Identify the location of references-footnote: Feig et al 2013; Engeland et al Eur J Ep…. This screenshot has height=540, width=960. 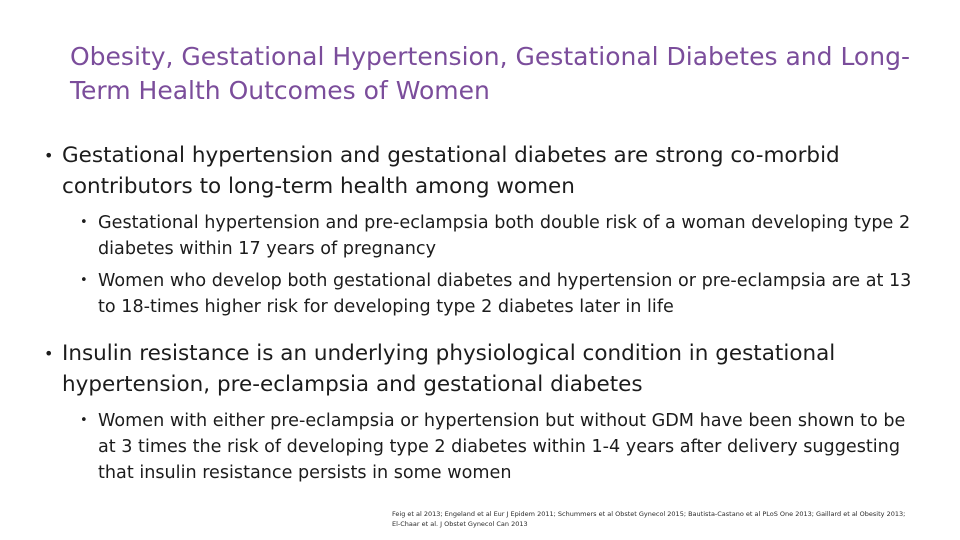
(649, 519).